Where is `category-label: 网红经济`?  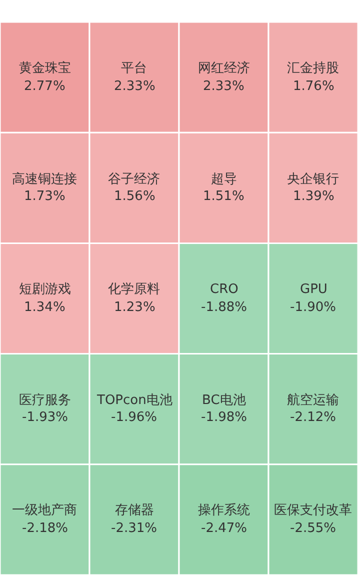
category-label: 网红经济 is located at coordinates (224, 68).